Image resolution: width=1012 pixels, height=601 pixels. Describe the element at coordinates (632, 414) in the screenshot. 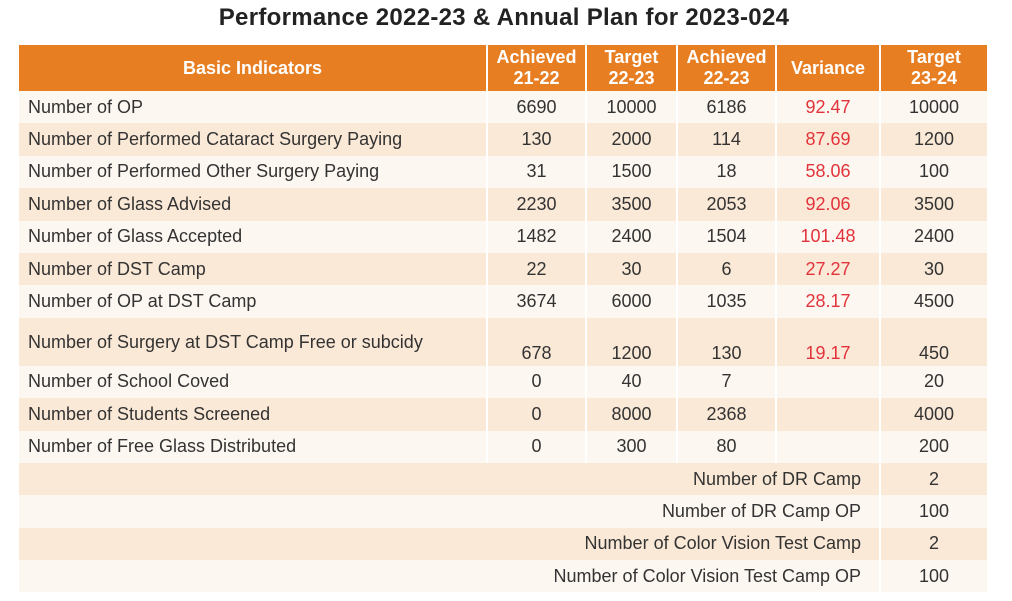

I see `target-22-23-cell: 8000` at that location.